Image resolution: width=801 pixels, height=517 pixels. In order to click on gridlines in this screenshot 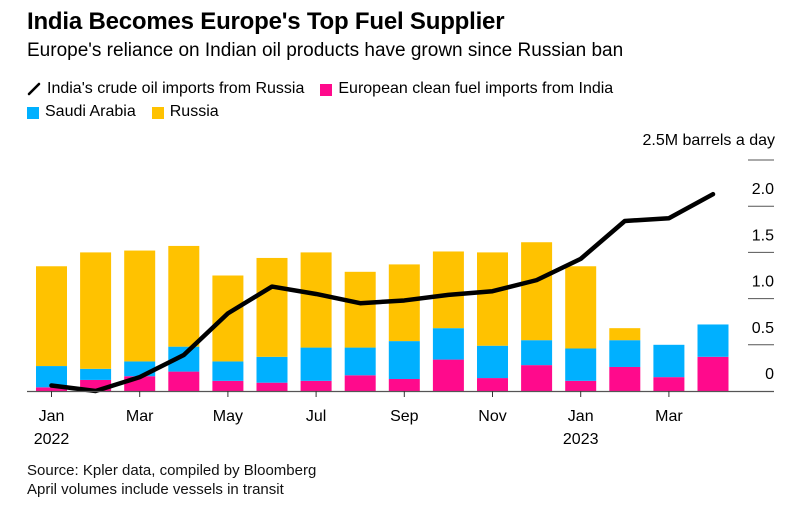, I will do `click(761, 252)`.